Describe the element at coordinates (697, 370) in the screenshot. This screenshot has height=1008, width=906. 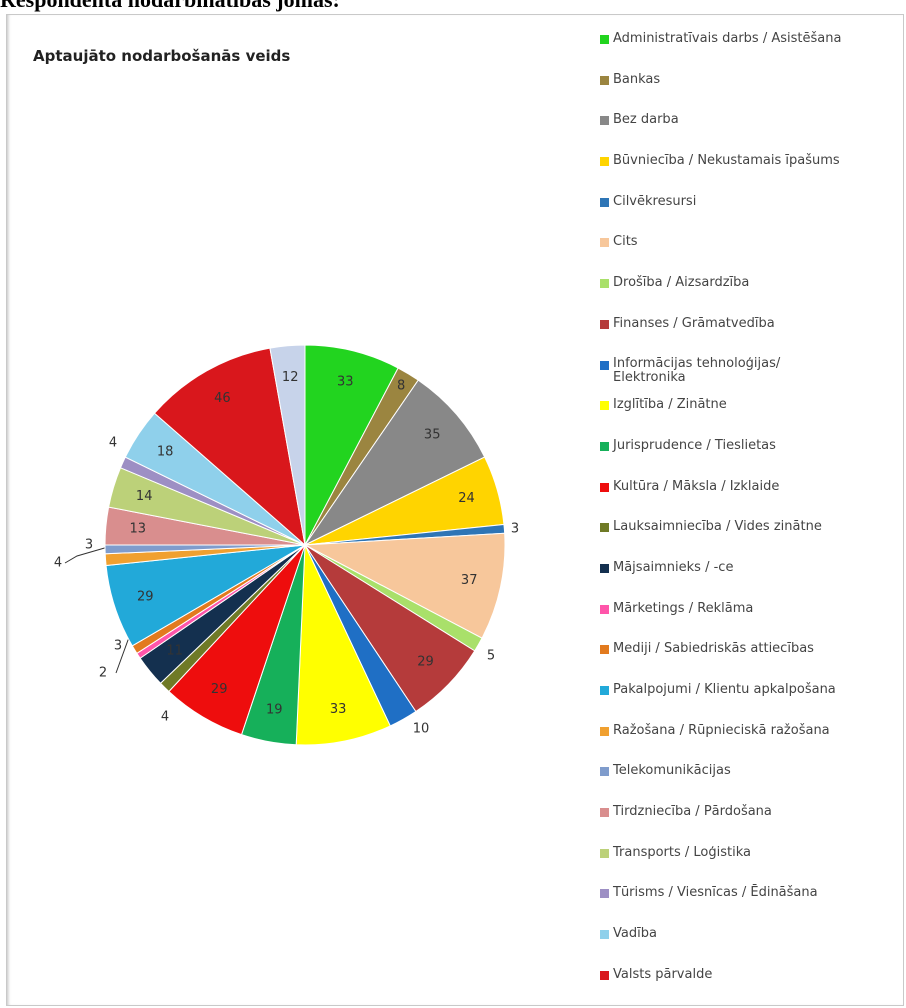
I see `legend-label: Informācijas tehnoloģijas/ Elektronika` at that location.